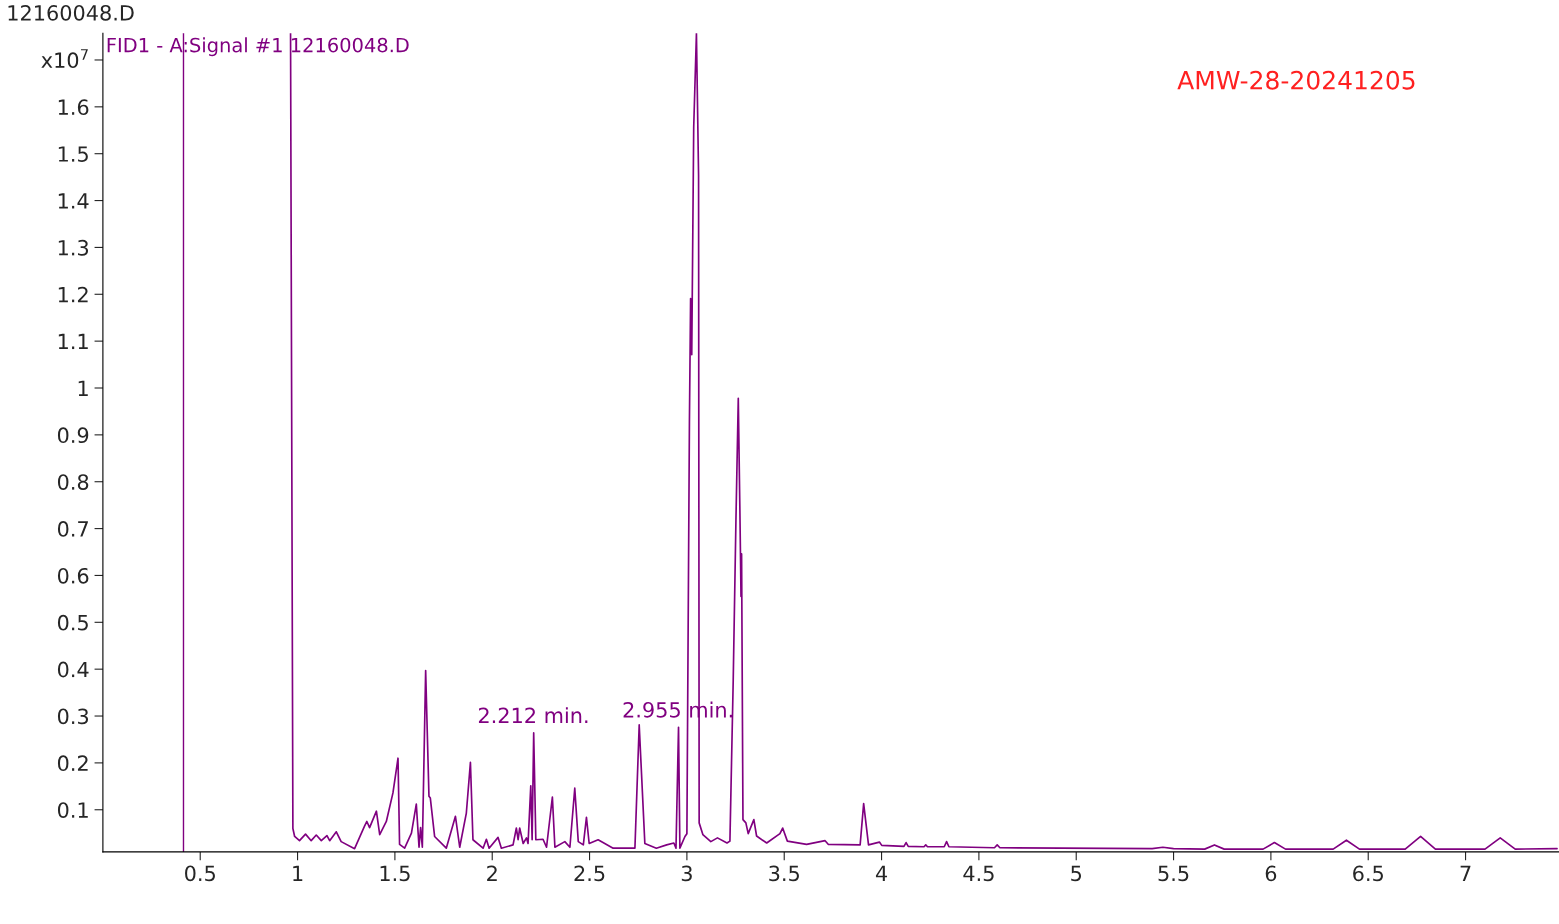 Image resolution: width=1559 pixels, height=924 pixels. I want to click on x-tick-label: 1, so click(298, 873).